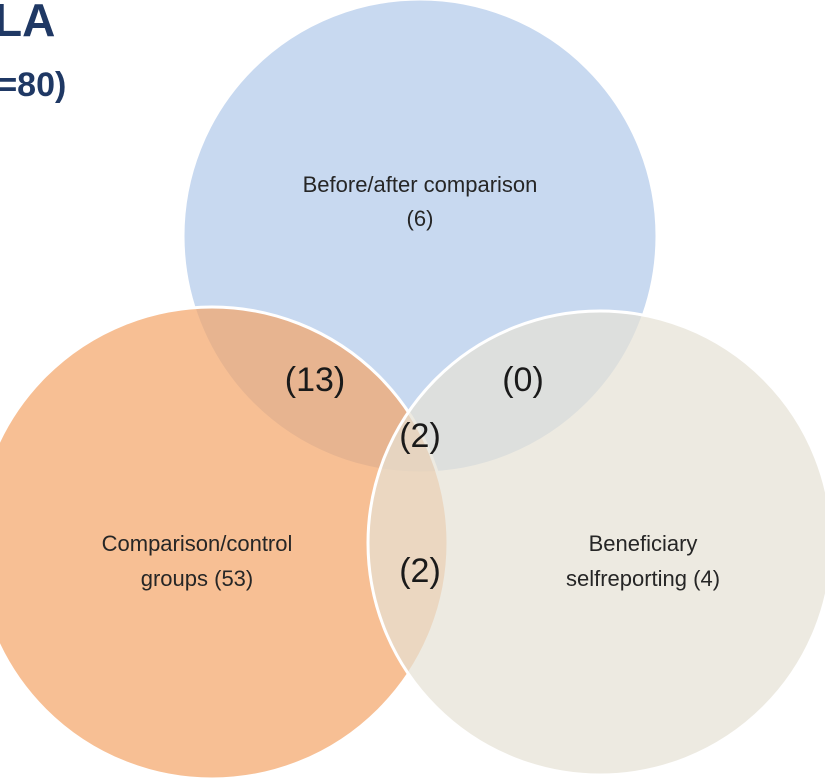 The width and height of the screenshot is (825, 778). What do you see at coordinates (197, 543) in the screenshot?
I see `set-label: Comparison/control` at bounding box center [197, 543].